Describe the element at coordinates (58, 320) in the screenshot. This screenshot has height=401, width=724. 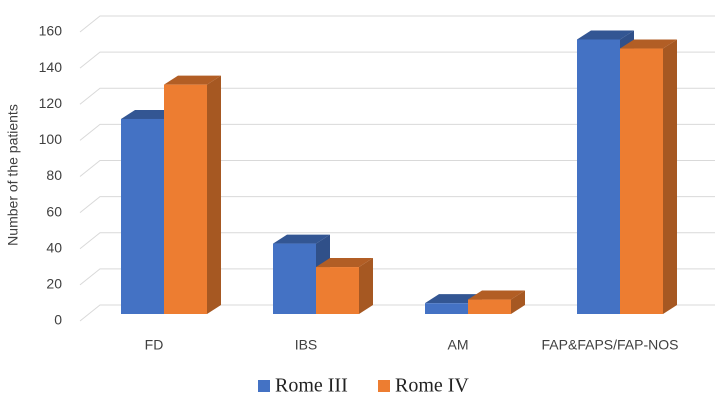
I see `y-tick-label: 0` at that location.